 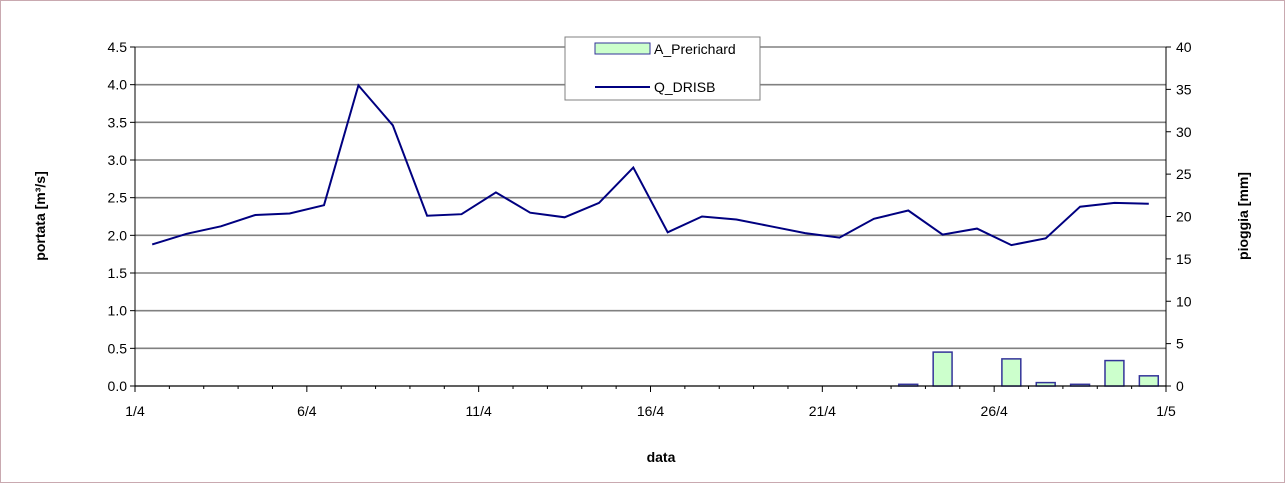 I want to click on y-axis-right-label: pioggia [mm], so click(x=1243, y=216).